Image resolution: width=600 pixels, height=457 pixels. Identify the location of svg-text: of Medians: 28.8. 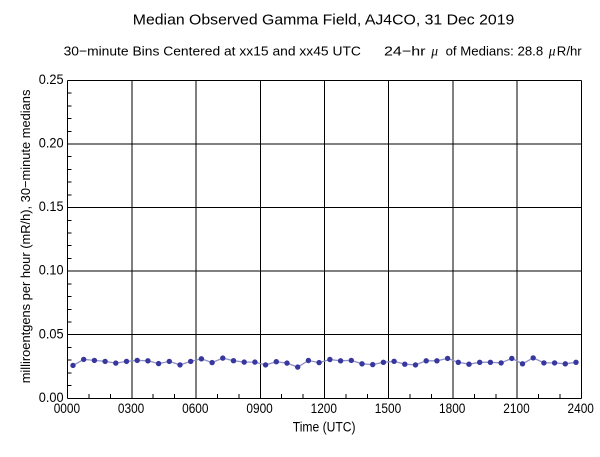
(495, 51).